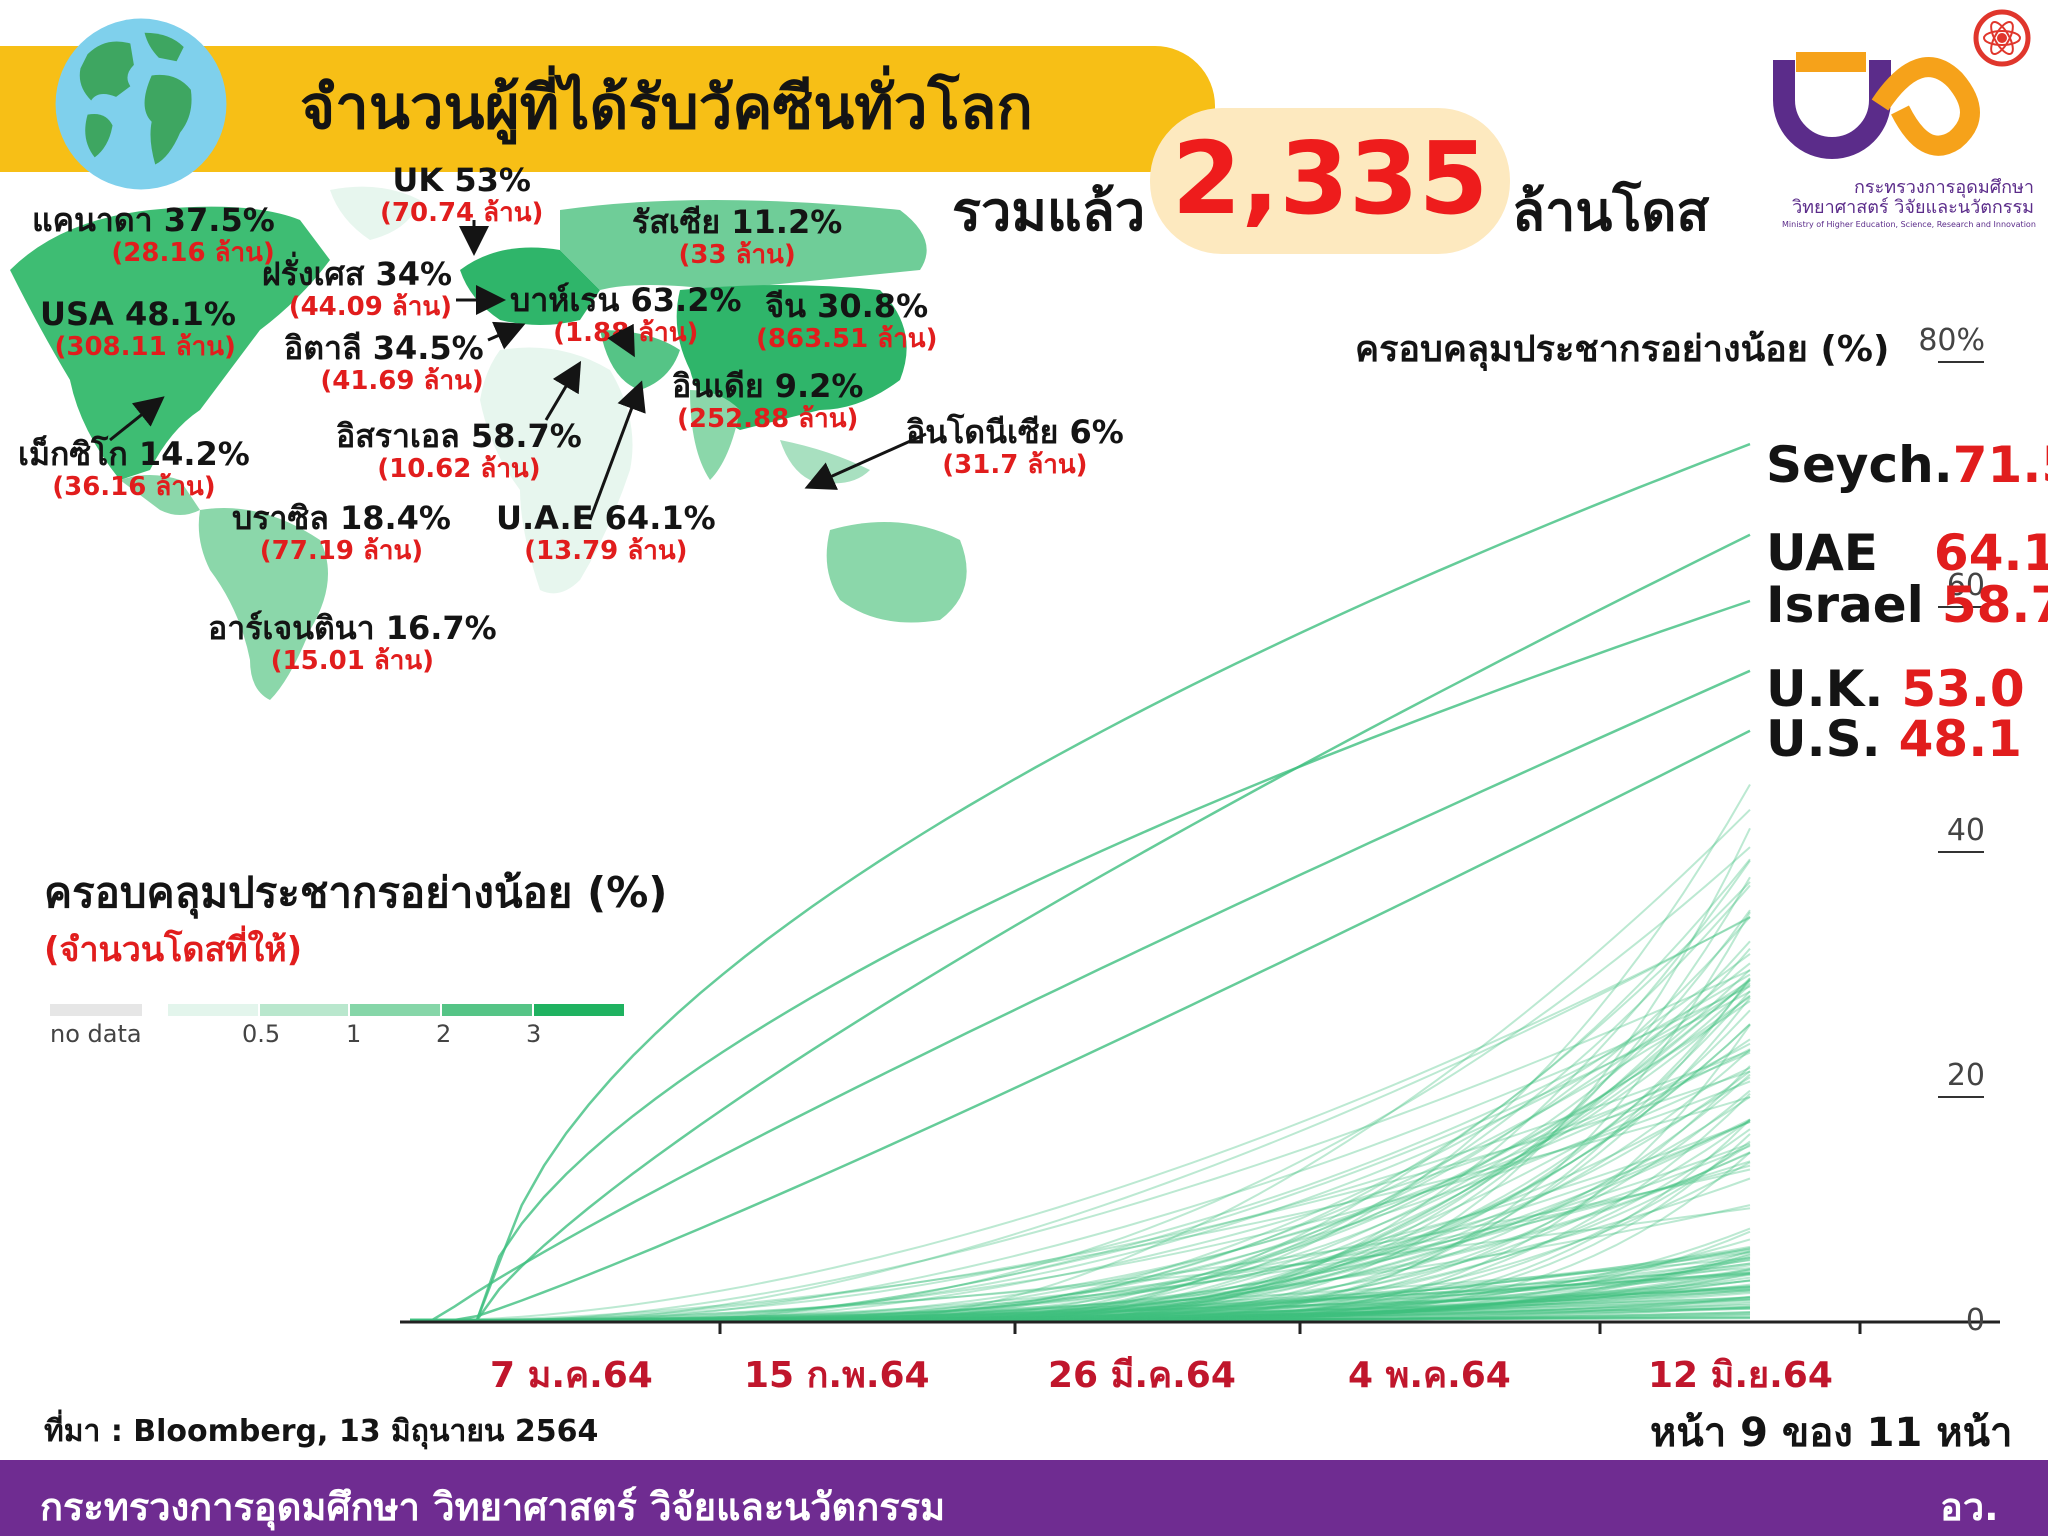 The width and height of the screenshot is (2048, 1537). Describe the element at coordinates (1907, 605) in the screenshot. I see `highlight-israel: Israel 58.7` at that location.